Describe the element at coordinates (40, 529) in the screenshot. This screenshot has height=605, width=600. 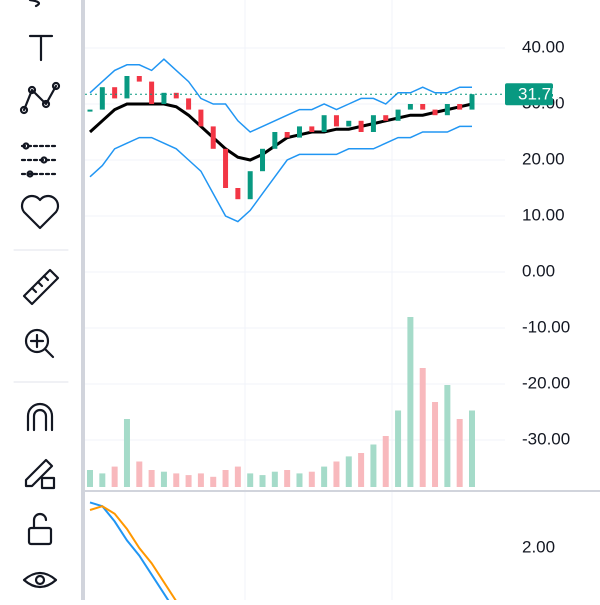
I see `icon-unlock` at that location.